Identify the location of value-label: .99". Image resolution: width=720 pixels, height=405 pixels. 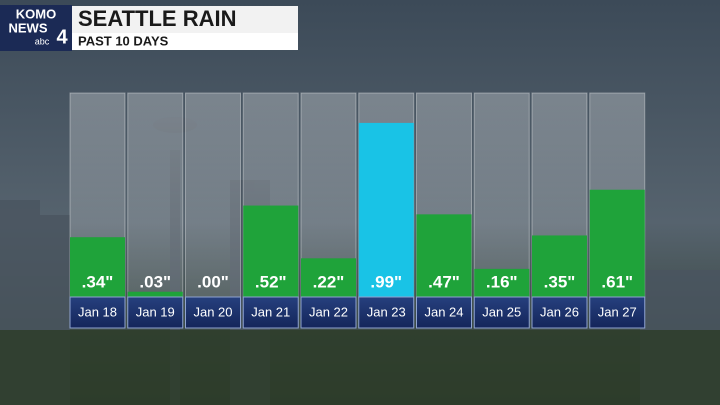
(386, 281).